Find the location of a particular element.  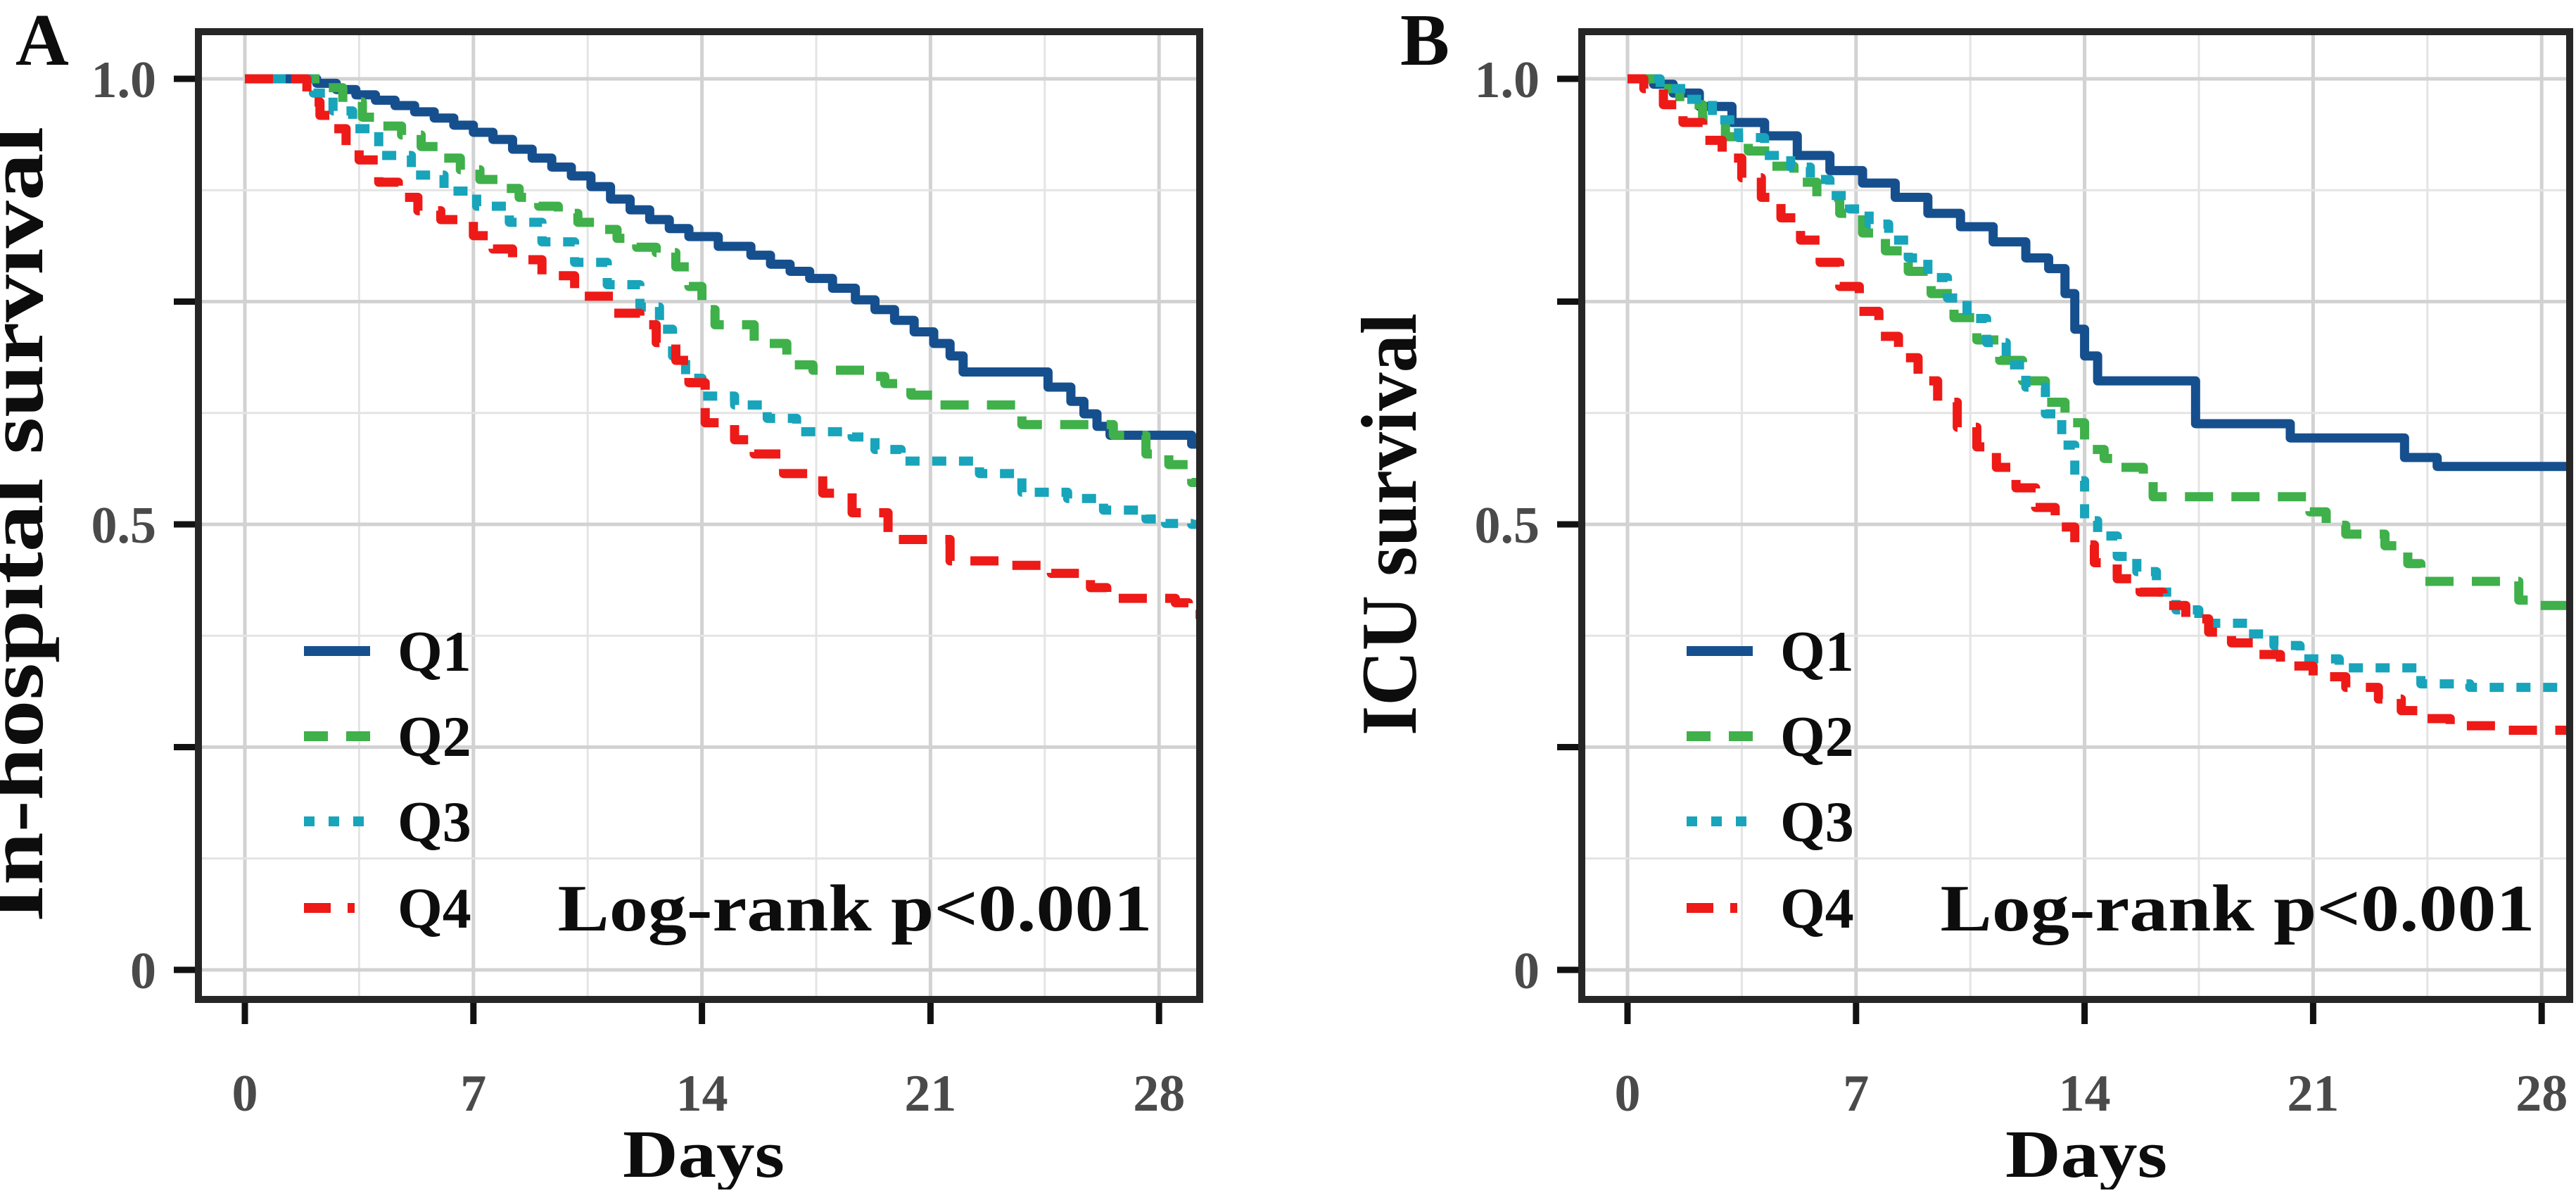

legend-label-Q2-B: Q2 is located at coordinates (1817, 737).